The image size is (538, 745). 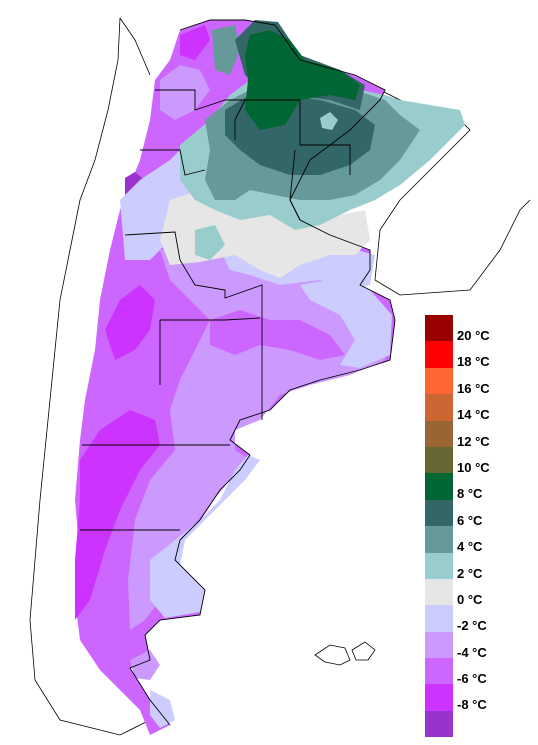 I want to click on region-eight, so click(x=302, y=80).